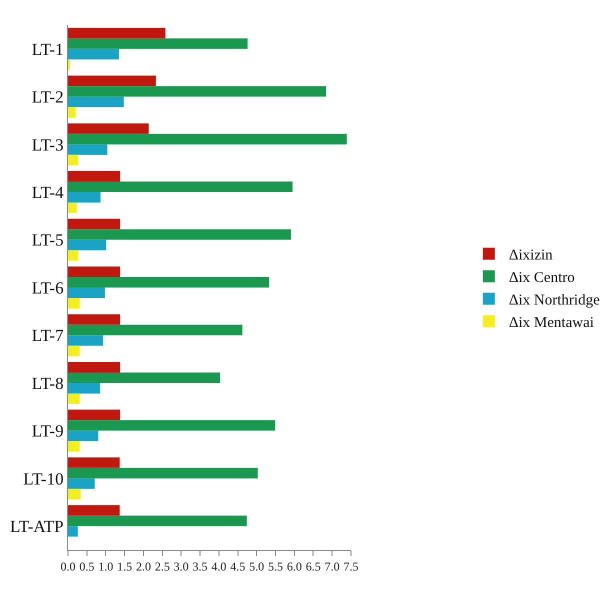  What do you see at coordinates (48, 49) in the screenshot?
I see `y-tick-label: LT-1` at bounding box center [48, 49].